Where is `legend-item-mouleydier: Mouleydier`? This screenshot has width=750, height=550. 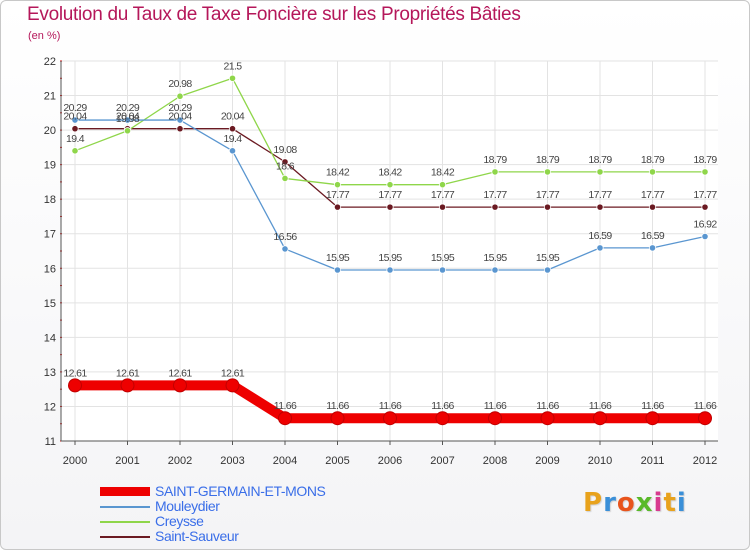 legend-item-mouleydier: Mouleydier is located at coordinates (213, 506).